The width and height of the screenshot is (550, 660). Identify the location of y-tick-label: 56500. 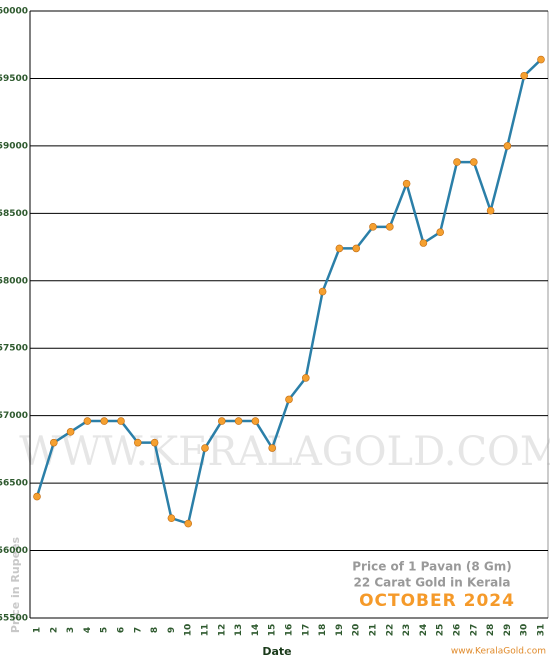
(14, 484).